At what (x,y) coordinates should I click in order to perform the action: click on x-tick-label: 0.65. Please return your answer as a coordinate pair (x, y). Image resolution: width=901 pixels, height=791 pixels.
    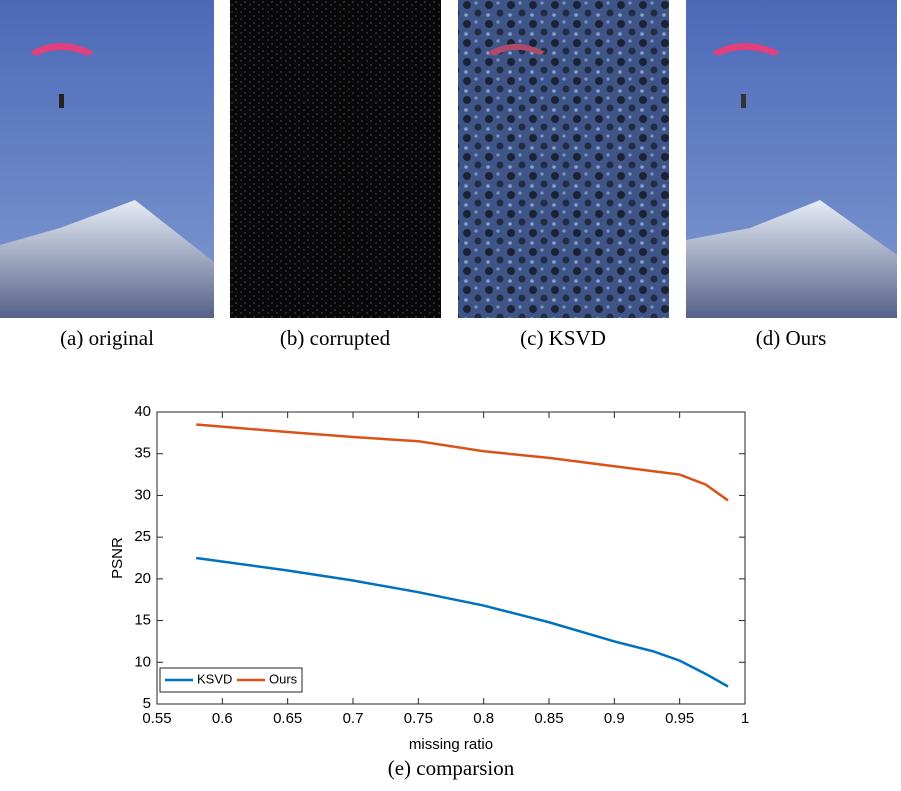
    Looking at the image, I should click on (287, 718).